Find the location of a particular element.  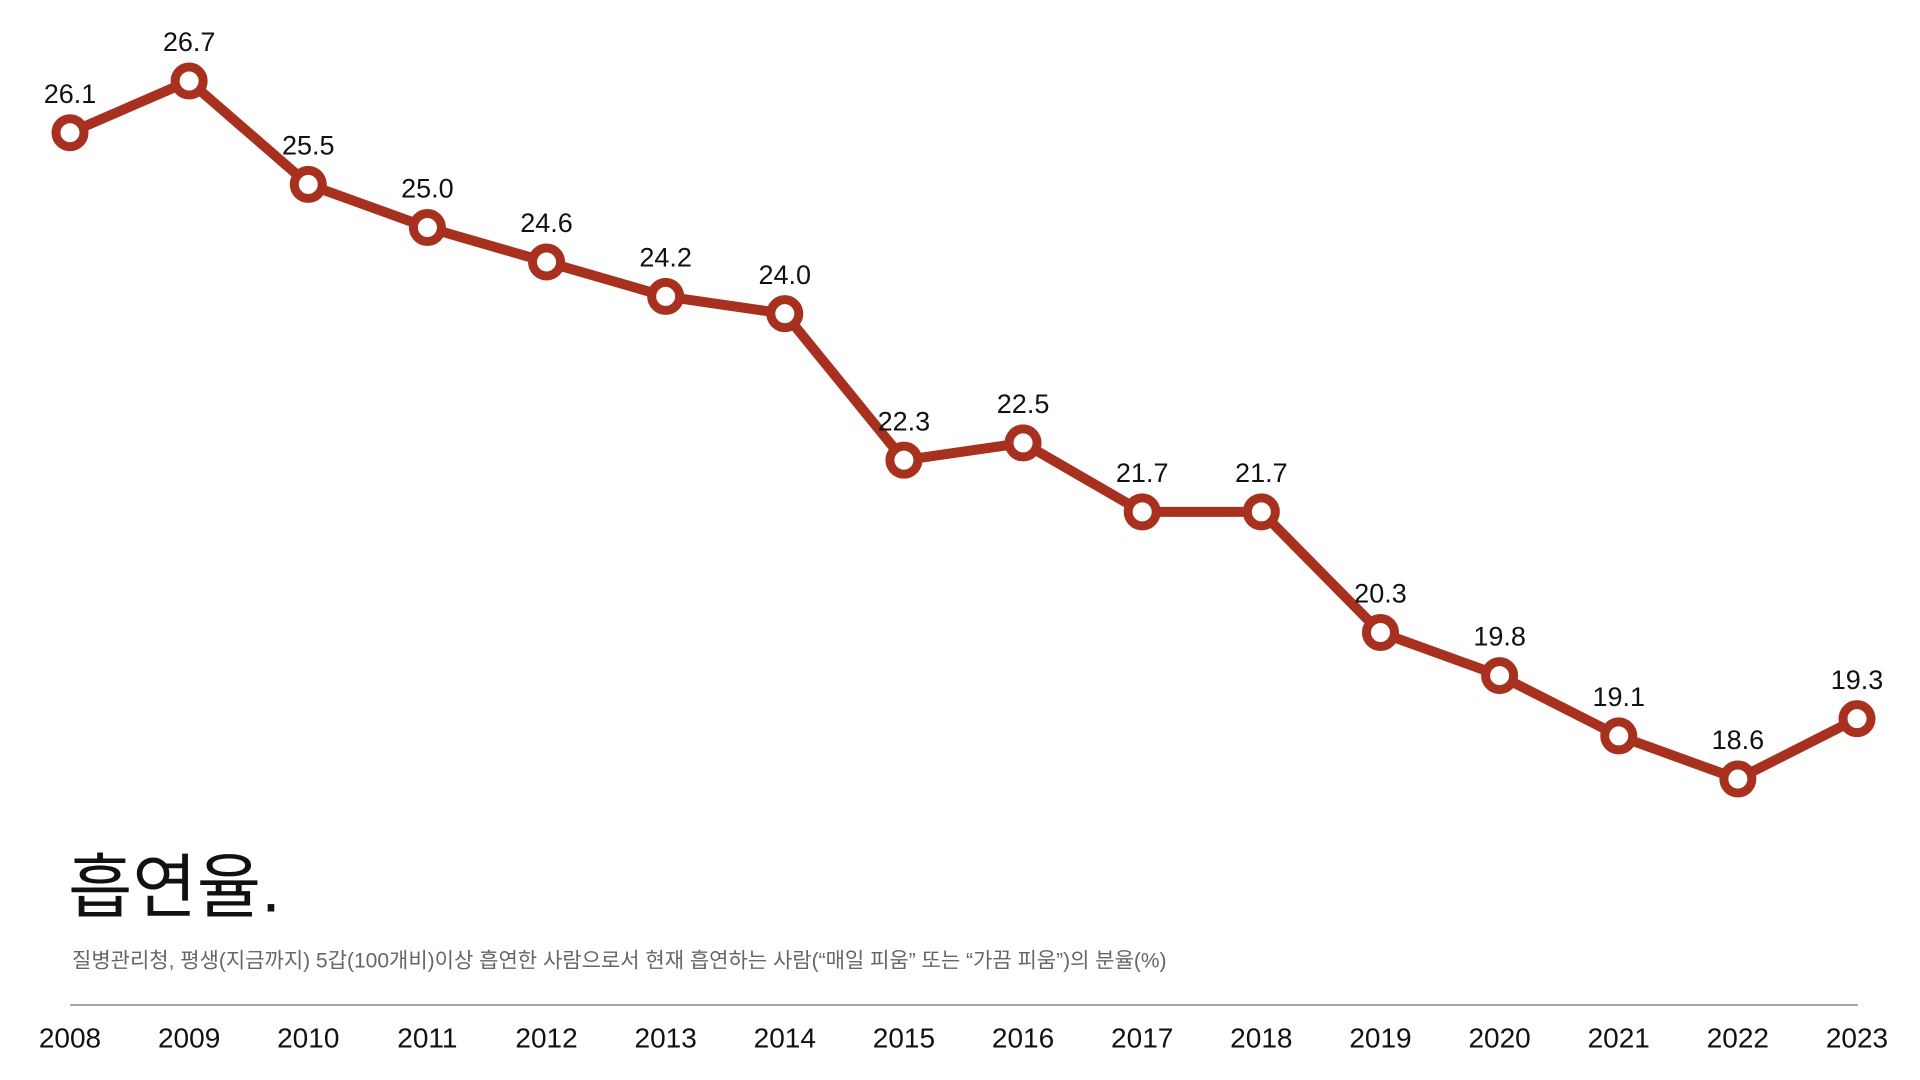

x-tick-label: 2018 is located at coordinates (1261, 1037).